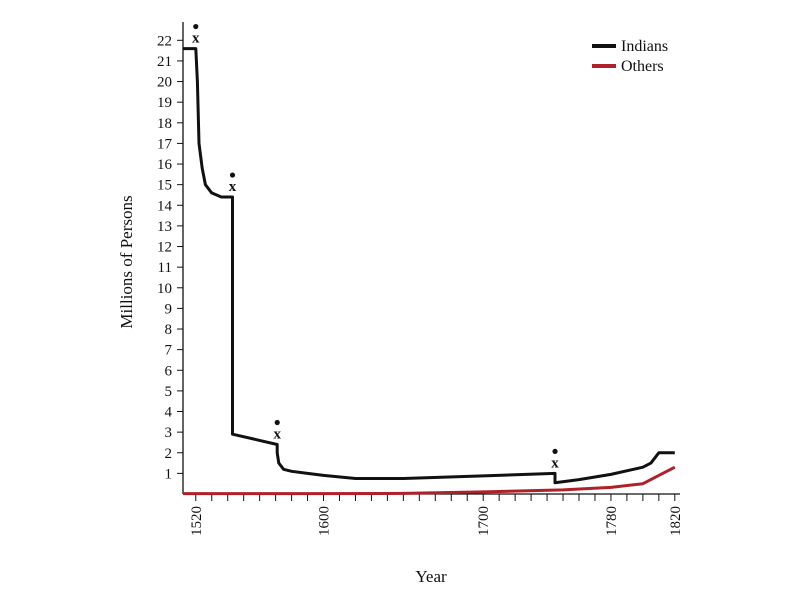 This screenshot has width=800, height=605. I want to click on y-tick-label: 22, so click(164, 41).